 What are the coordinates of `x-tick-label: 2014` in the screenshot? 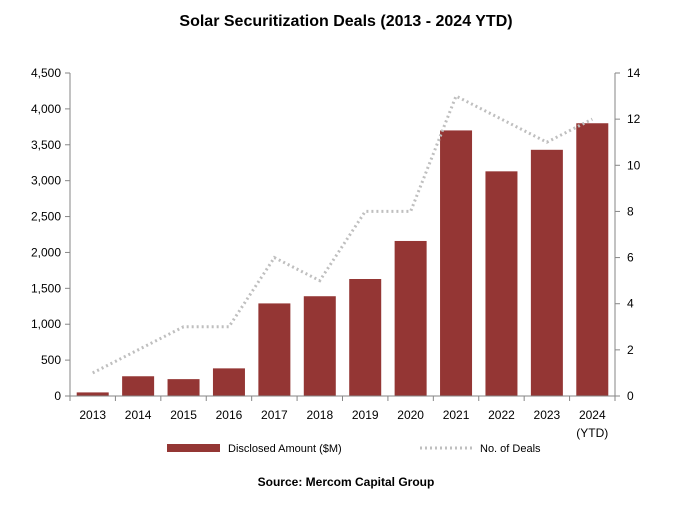 It's located at (138, 415).